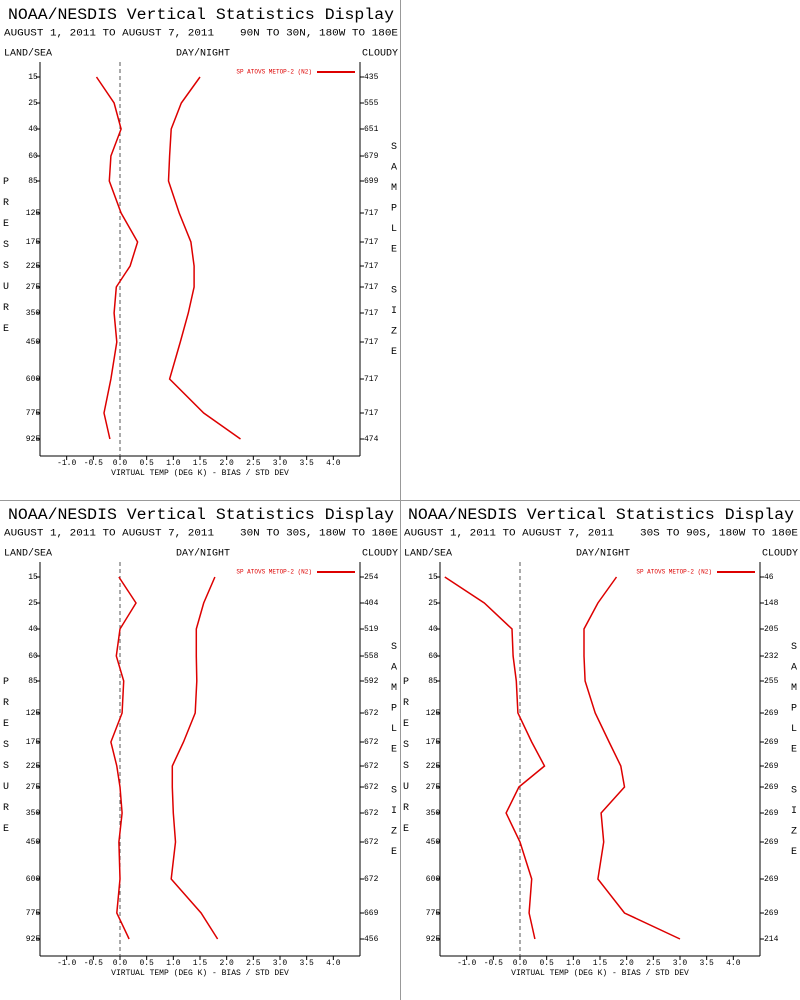 The image size is (800, 1000). What do you see at coordinates (371, 577) in the screenshot?
I see `sample-size-label: 254` at bounding box center [371, 577].